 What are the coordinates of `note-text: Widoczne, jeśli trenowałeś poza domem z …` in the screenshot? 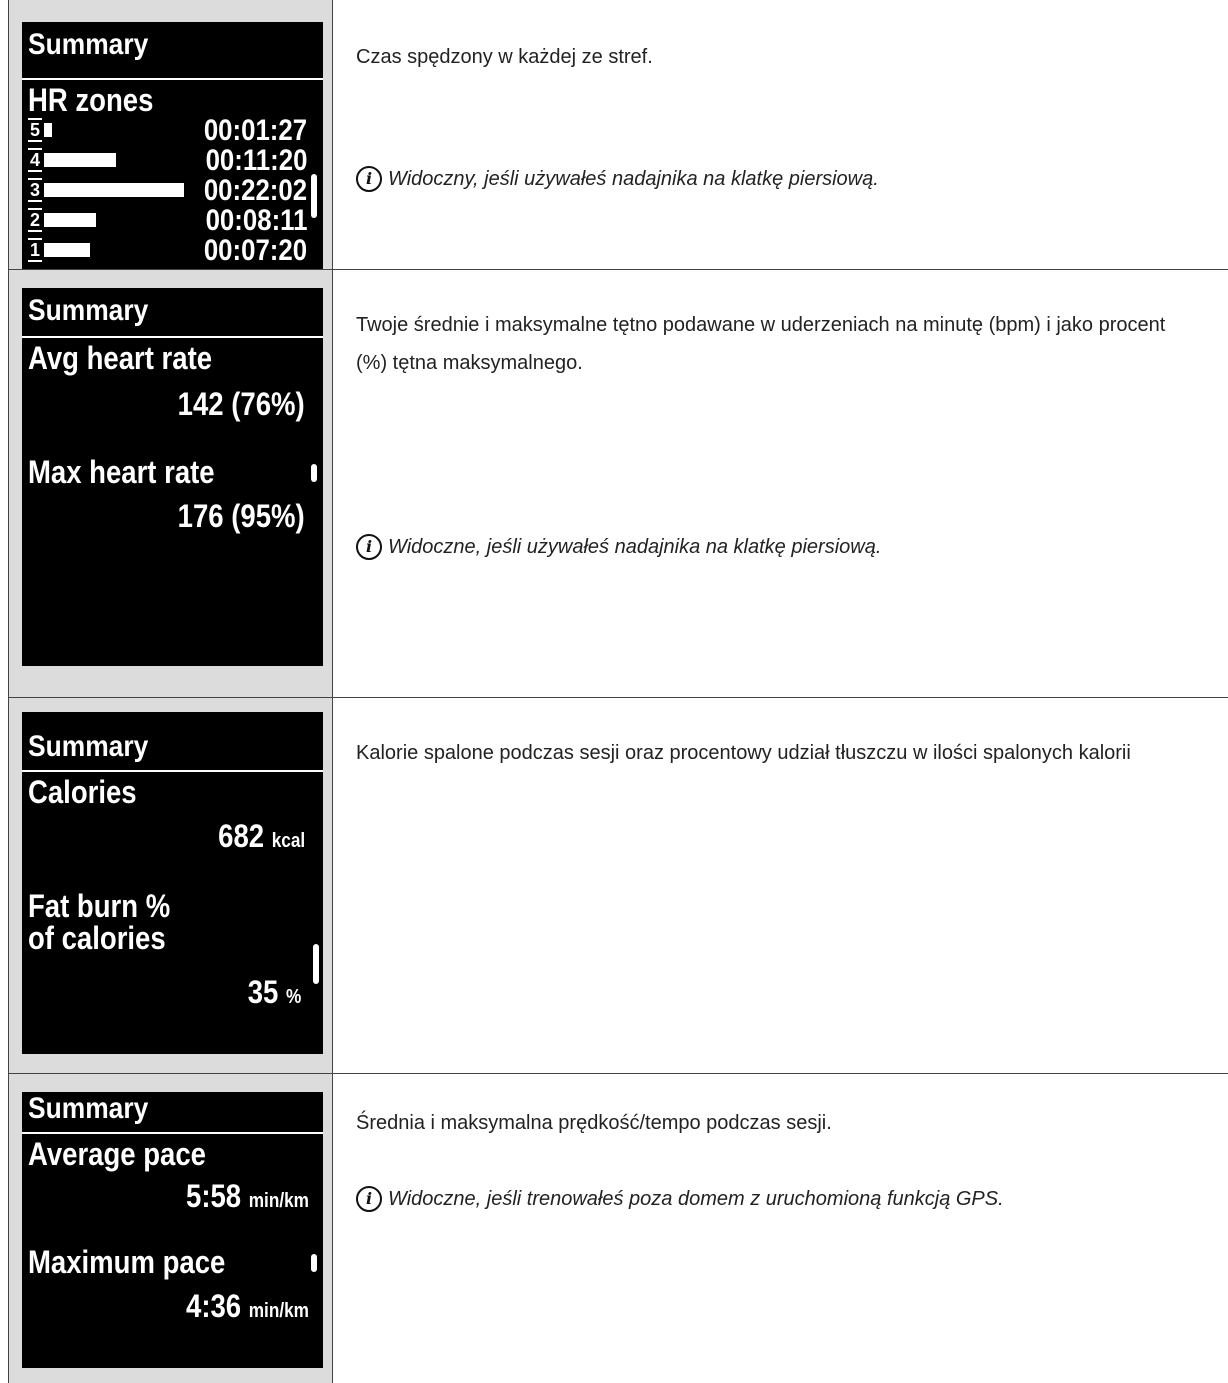 It's located at (696, 1198).